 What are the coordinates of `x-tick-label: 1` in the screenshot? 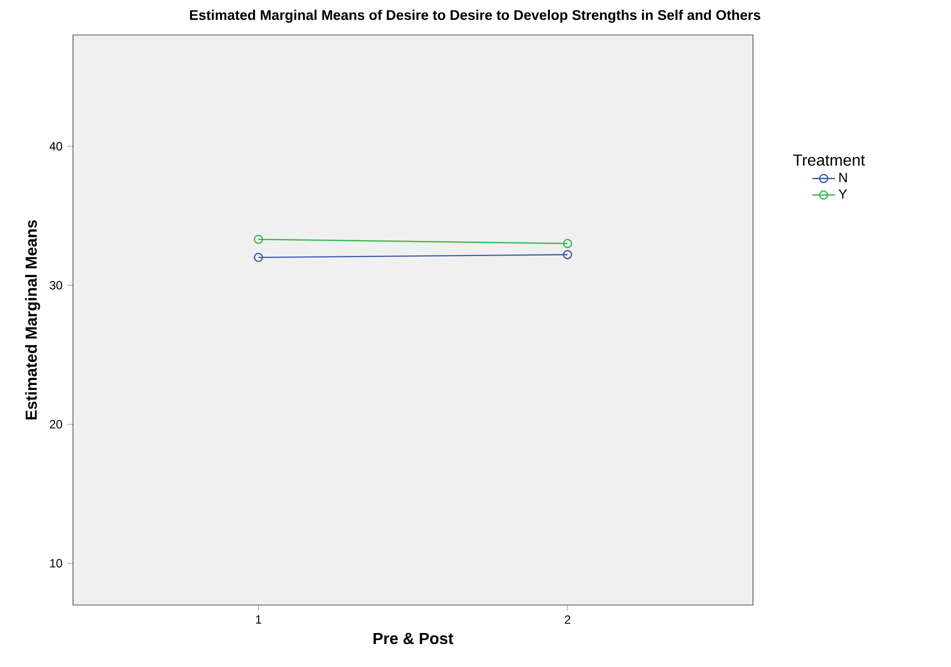 It's located at (259, 619).